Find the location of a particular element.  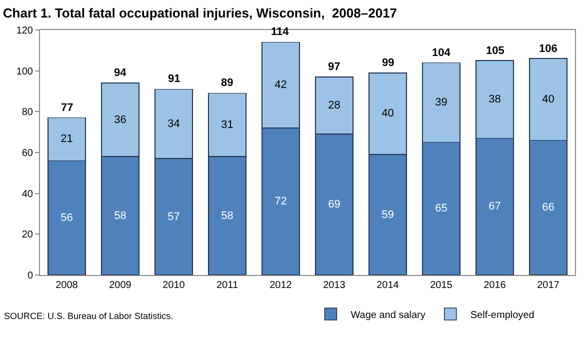

data-label: 57 is located at coordinates (174, 216).